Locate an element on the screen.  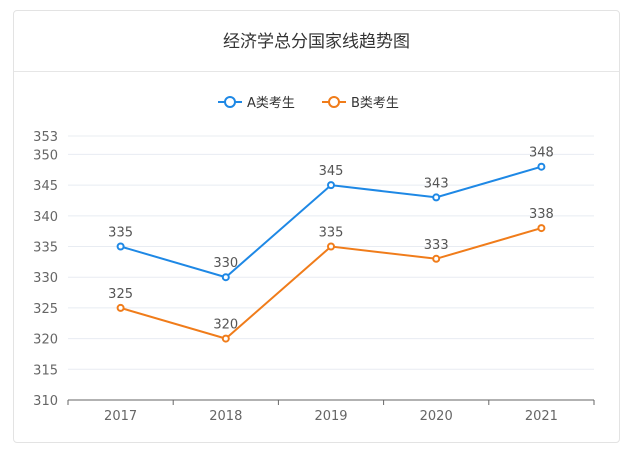
data-label: 345 is located at coordinates (331, 171).